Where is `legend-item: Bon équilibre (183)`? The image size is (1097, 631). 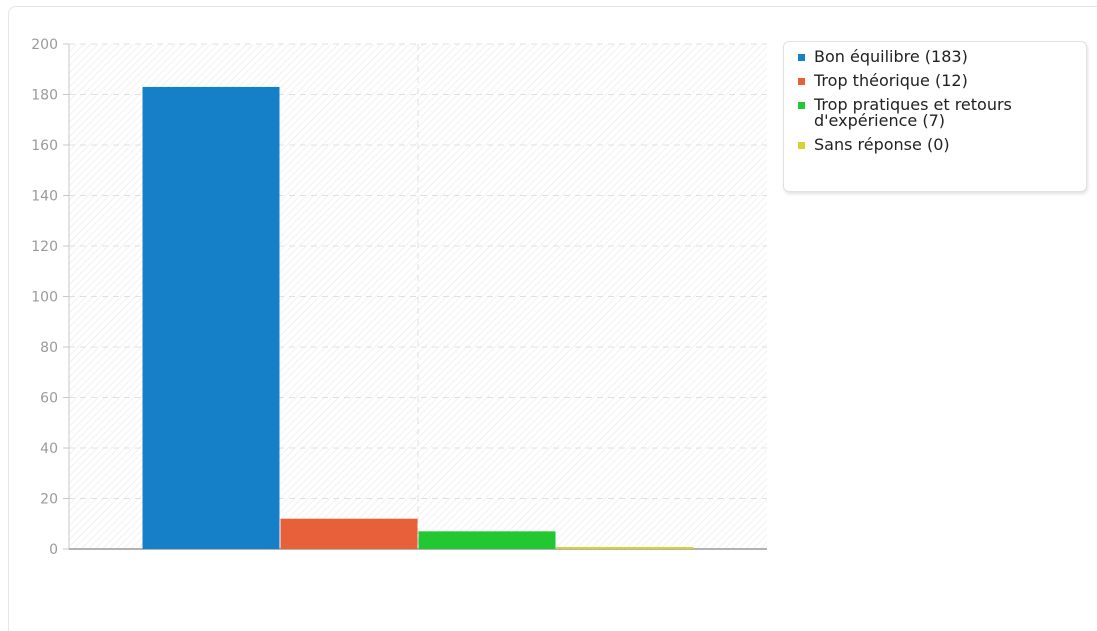 legend-item: Bon équilibre (183) is located at coordinates (935, 57).